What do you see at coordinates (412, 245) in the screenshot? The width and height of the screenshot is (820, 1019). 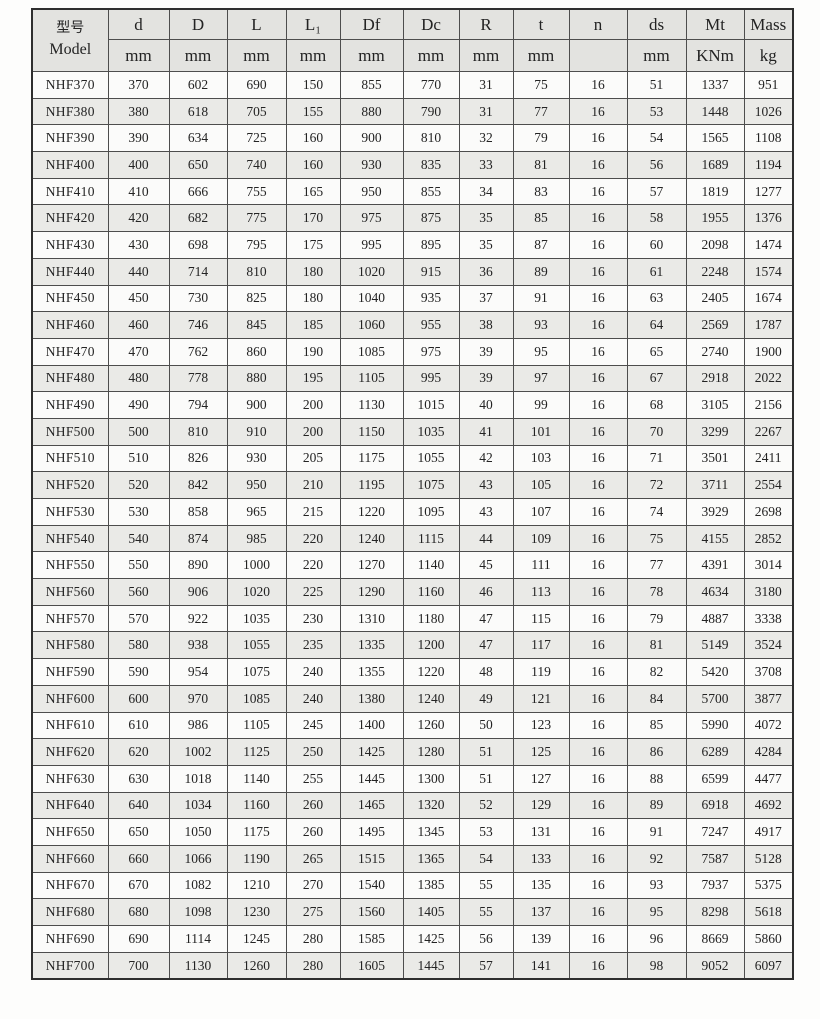 I see `table-row: NHF430 430 698 795 175 995 895 35 87 16 60 2098 1474` at bounding box center [412, 245].